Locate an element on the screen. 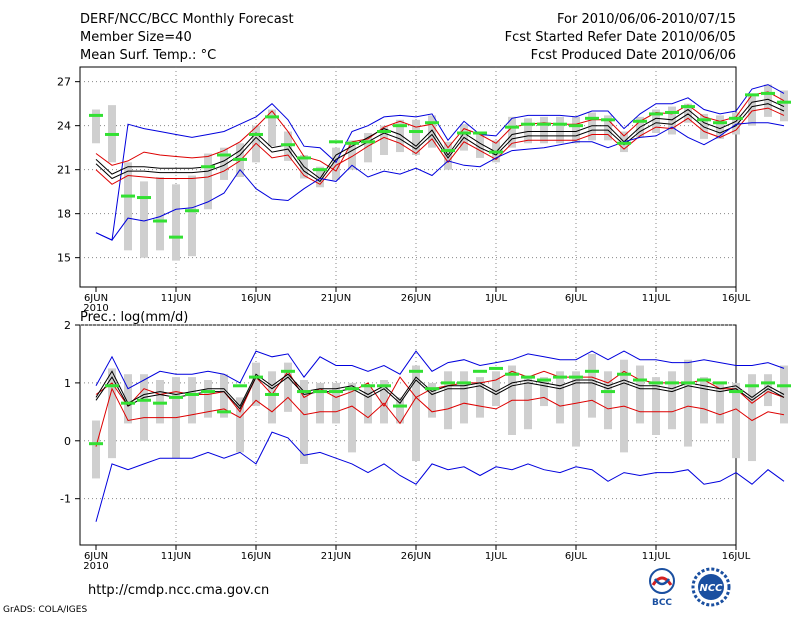 The width and height of the screenshot is (800, 618). source-url: http://cmdp.ncc.cma.gov.cn is located at coordinates (179, 590).